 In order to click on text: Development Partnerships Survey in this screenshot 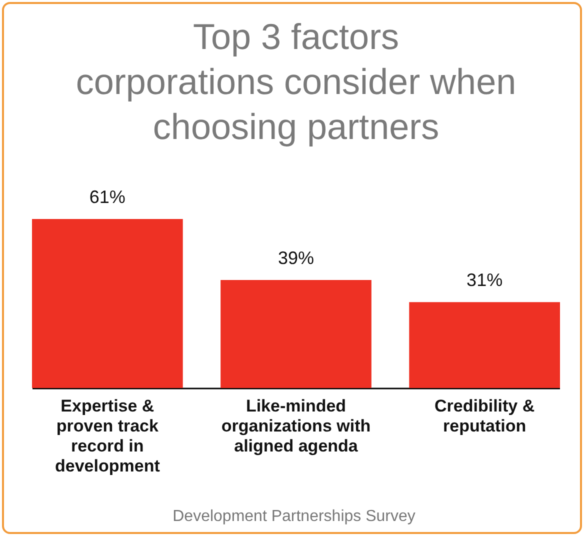, I will do `click(294, 517)`.